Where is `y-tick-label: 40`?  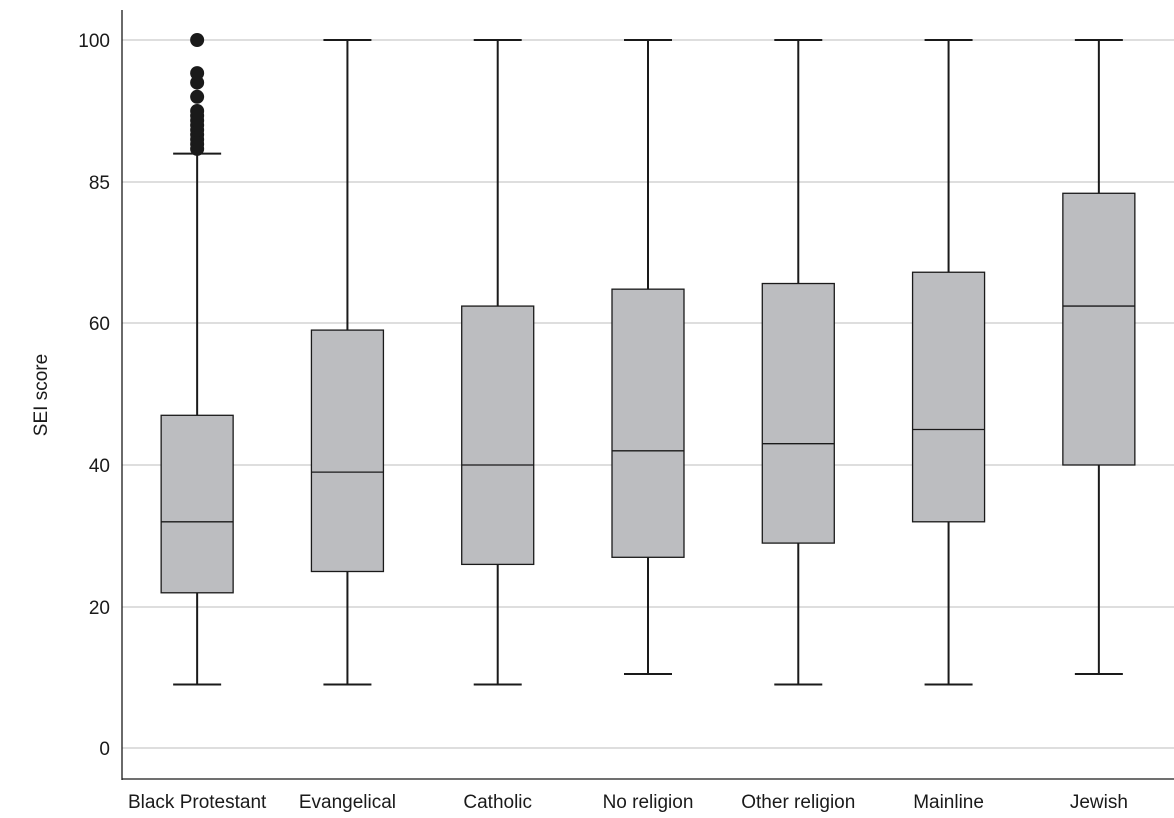 y-tick-label: 40 is located at coordinates (99, 466).